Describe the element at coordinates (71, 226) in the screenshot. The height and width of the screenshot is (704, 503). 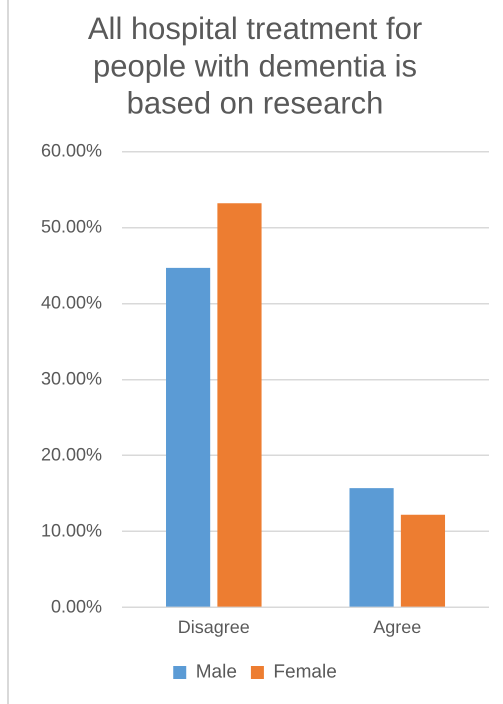
I see `y-tick-label: 50.00%` at that location.